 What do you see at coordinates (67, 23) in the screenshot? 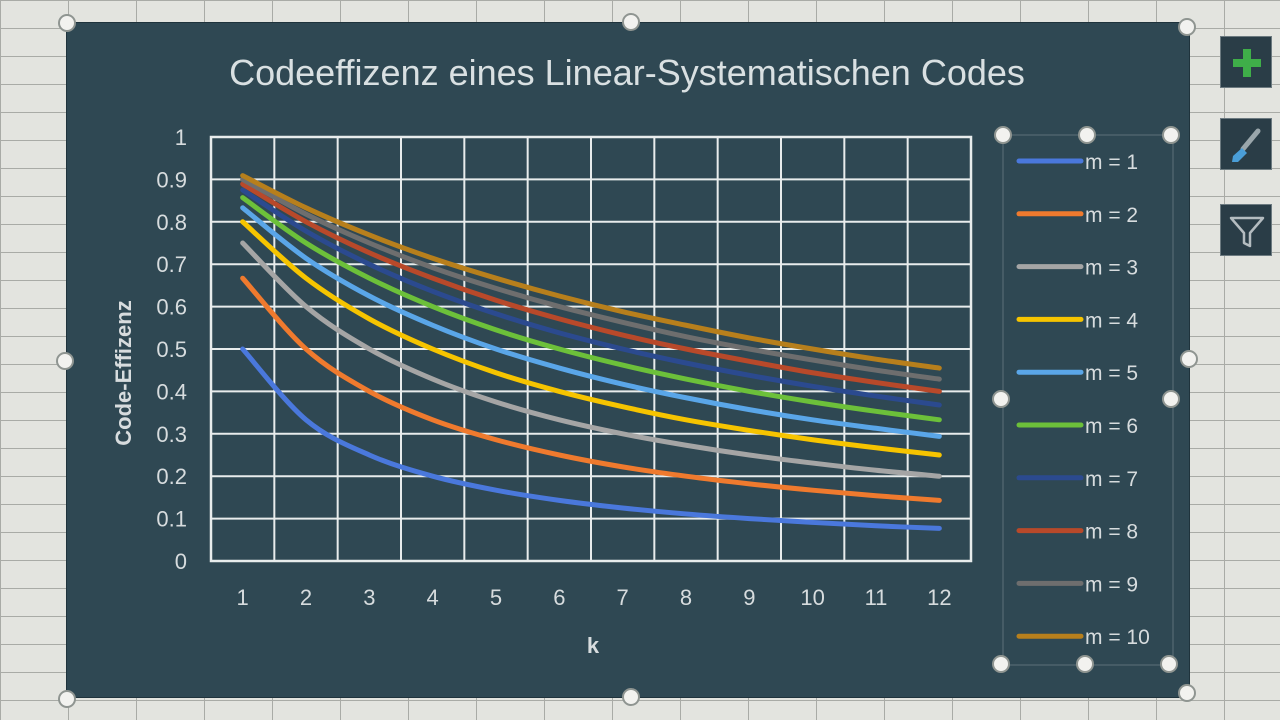
I see `resize-handle-top-left` at bounding box center [67, 23].